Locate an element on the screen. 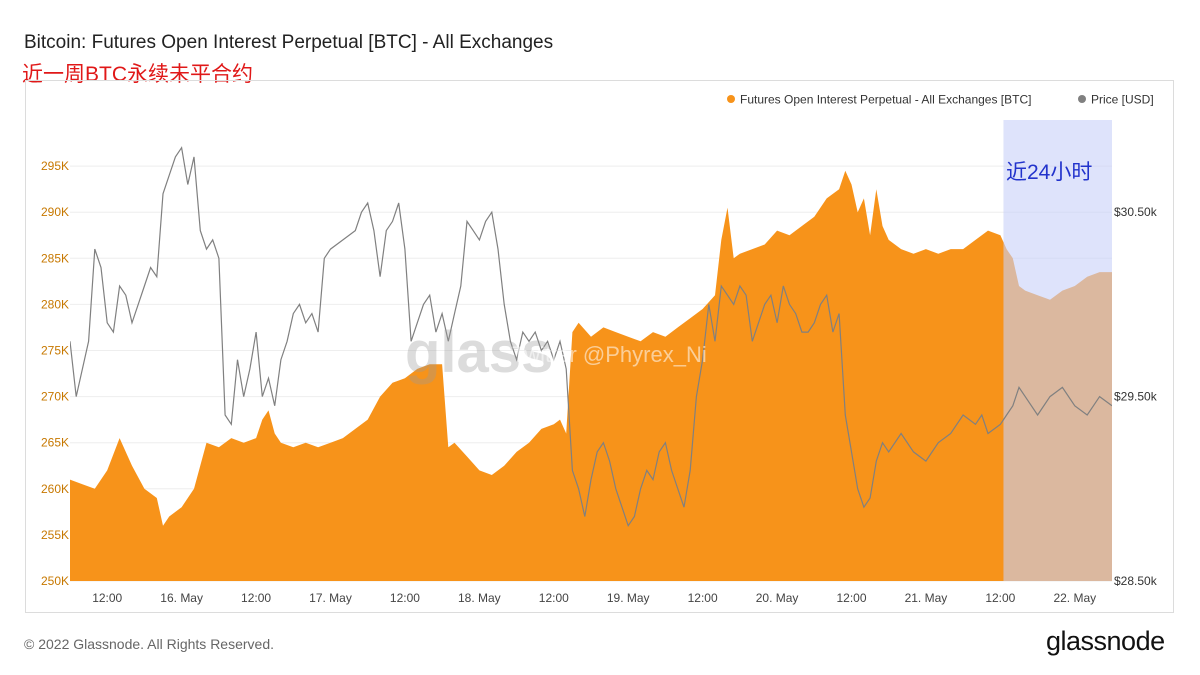 Image resolution: width=1200 pixels, height=675 pixels. y-left-tick-label: 250K is located at coordinates (55, 581).